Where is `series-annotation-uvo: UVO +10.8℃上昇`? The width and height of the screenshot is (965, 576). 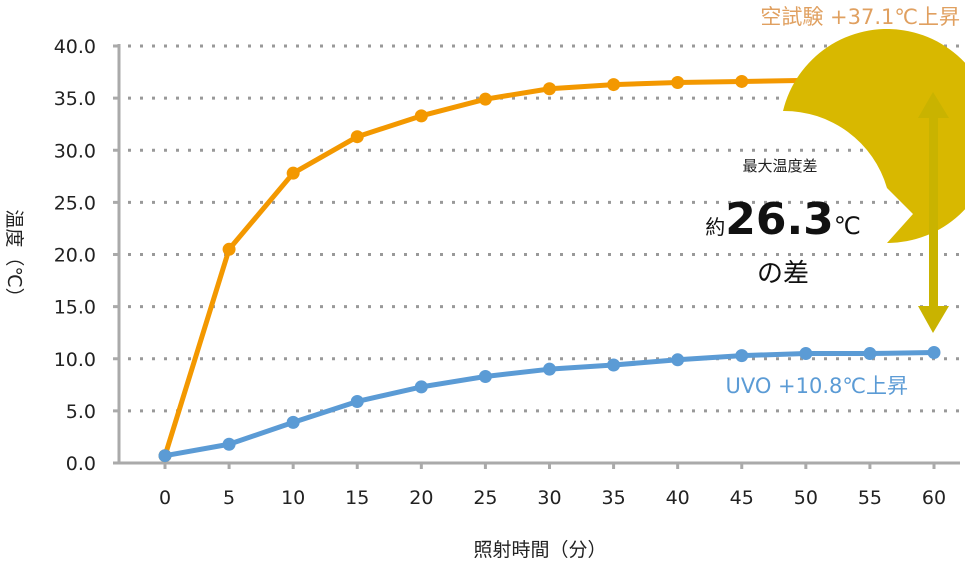
series-annotation-uvo: UVO +10.8℃上昇 is located at coordinates (816, 386).